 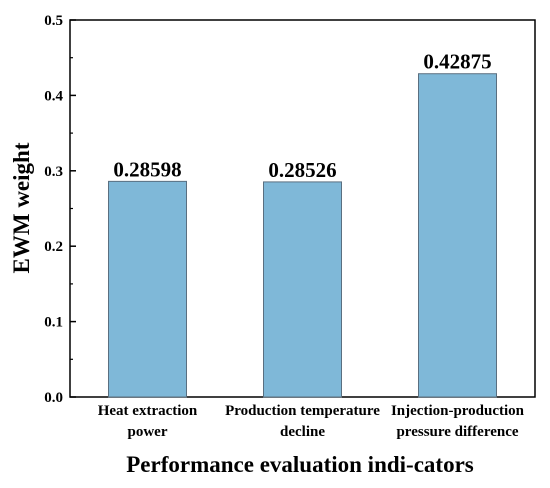 I want to click on y-tick-label: 0.3, so click(x=53, y=172).